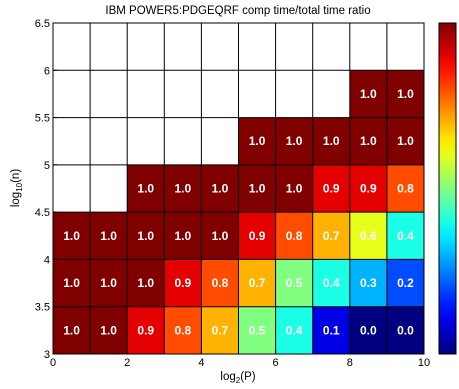 The height and width of the screenshot is (389, 459). What do you see at coordinates (46, 189) in the screenshot?
I see `y-axis-ticks: 3 3.5 4 4.5 5 5.5 6 6.5` at bounding box center [46, 189].